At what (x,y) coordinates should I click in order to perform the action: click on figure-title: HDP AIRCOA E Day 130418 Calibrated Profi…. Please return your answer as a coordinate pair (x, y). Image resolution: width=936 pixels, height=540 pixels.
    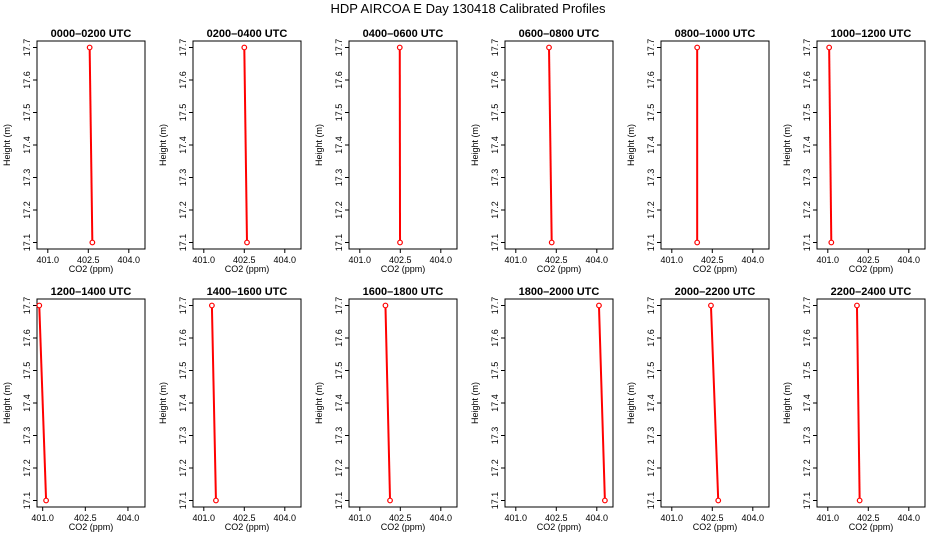
    Looking at the image, I should click on (468, 8).